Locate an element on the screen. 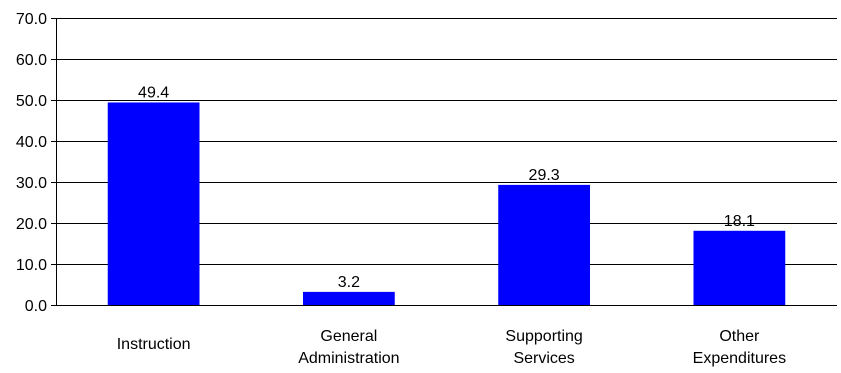 The height and width of the screenshot is (373, 841). data-label: 49.4 is located at coordinates (153, 92).